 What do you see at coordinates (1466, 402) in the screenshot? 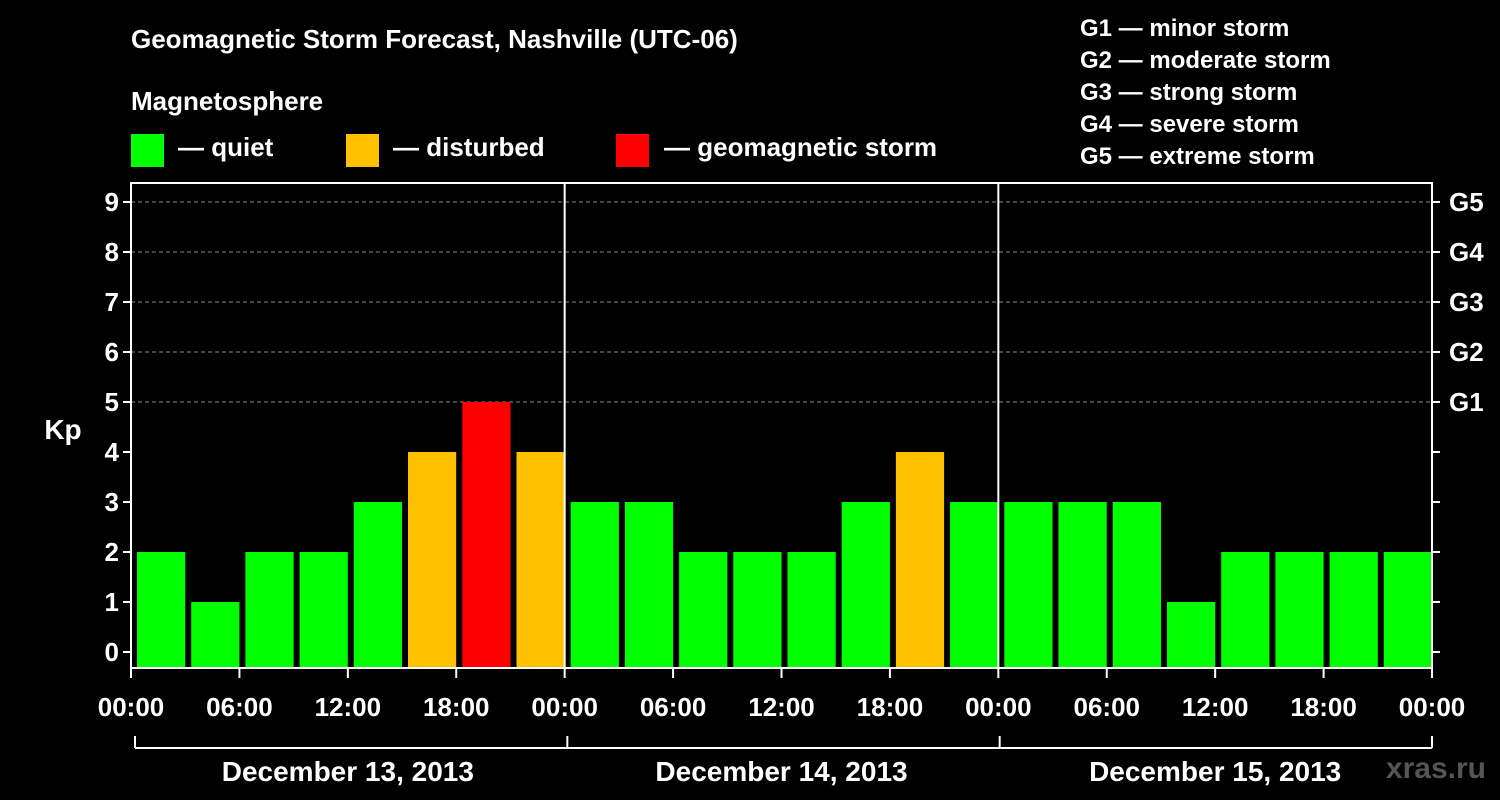
I see `g-level-label-0: G1` at bounding box center [1466, 402].